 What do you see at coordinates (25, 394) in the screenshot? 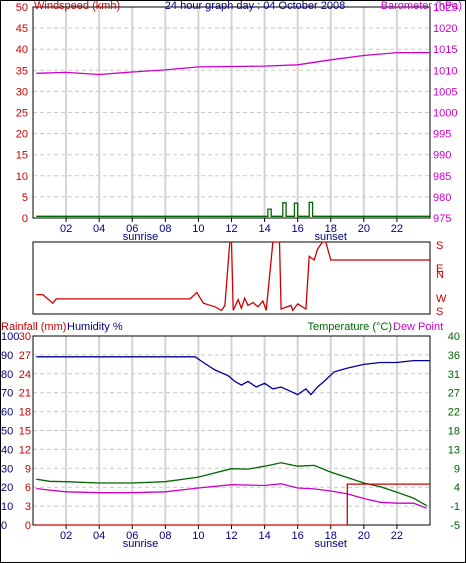
I see `rainfall-tick-label: 21` at bounding box center [25, 394].